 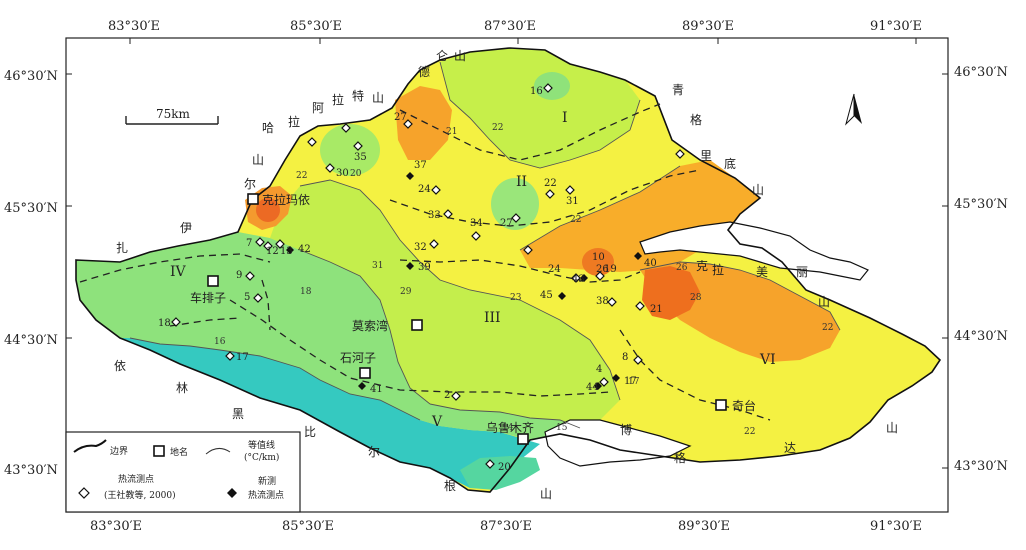 I want to click on num-43: 43, so click(x=578, y=279).